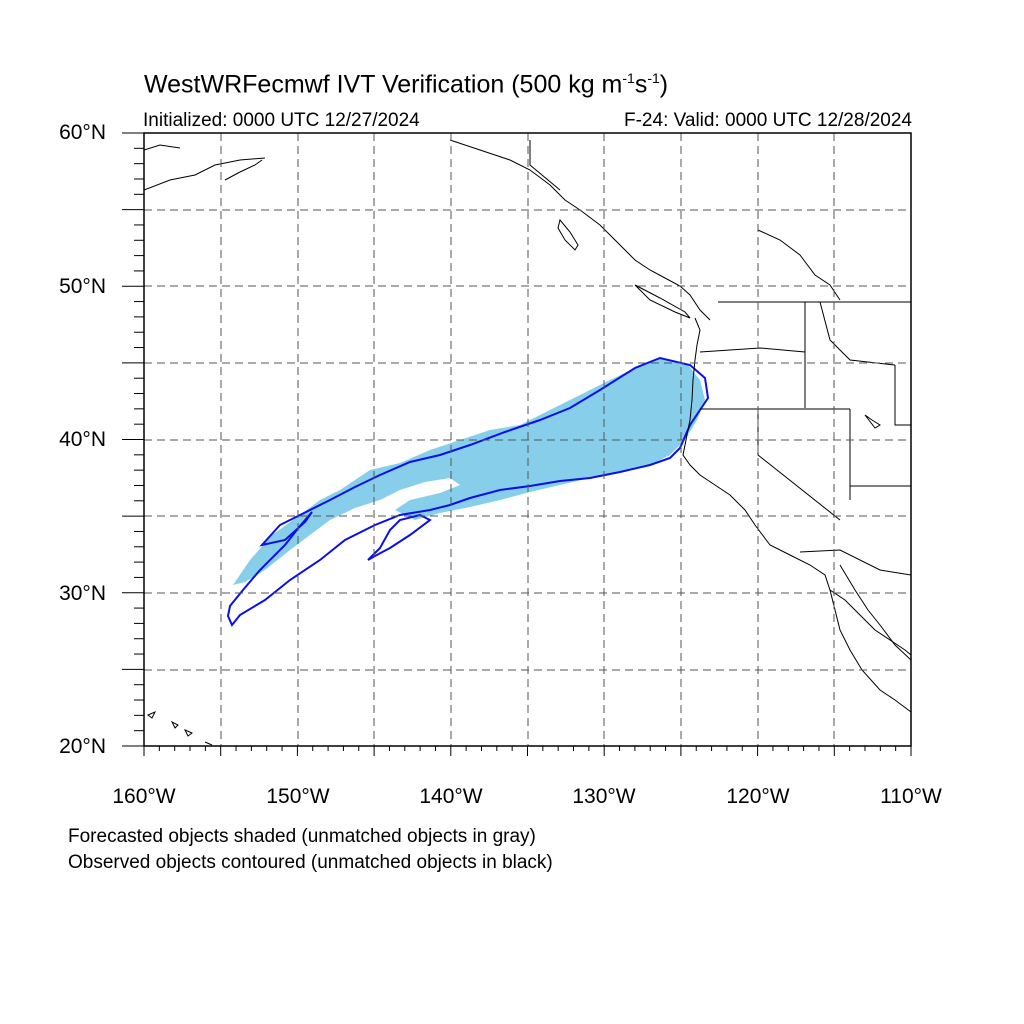 The width and height of the screenshot is (1024, 1024). What do you see at coordinates (399, 537) in the screenshot?
I see `observed-object-contour-island` at bounding box center [399, 537].